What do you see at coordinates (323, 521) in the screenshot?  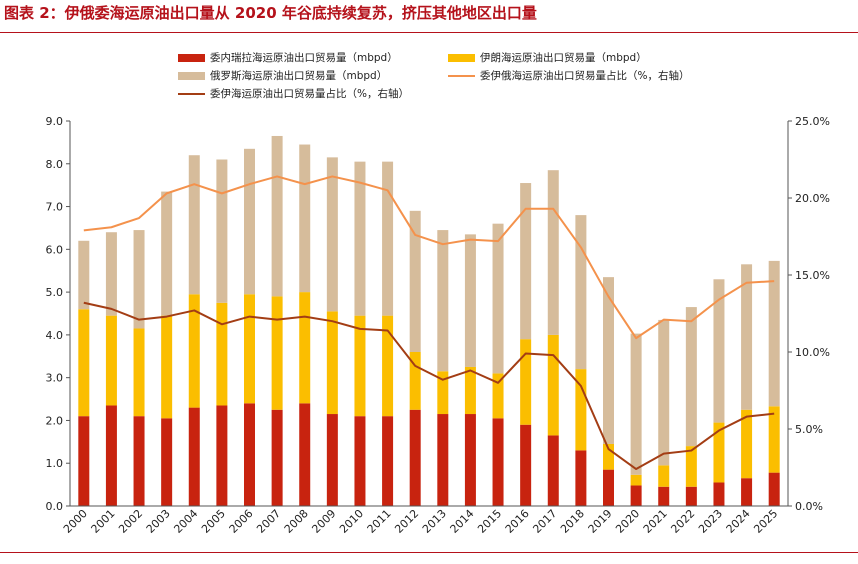 I see `x-tick-label: 2009` at bounding box center [323, 521].